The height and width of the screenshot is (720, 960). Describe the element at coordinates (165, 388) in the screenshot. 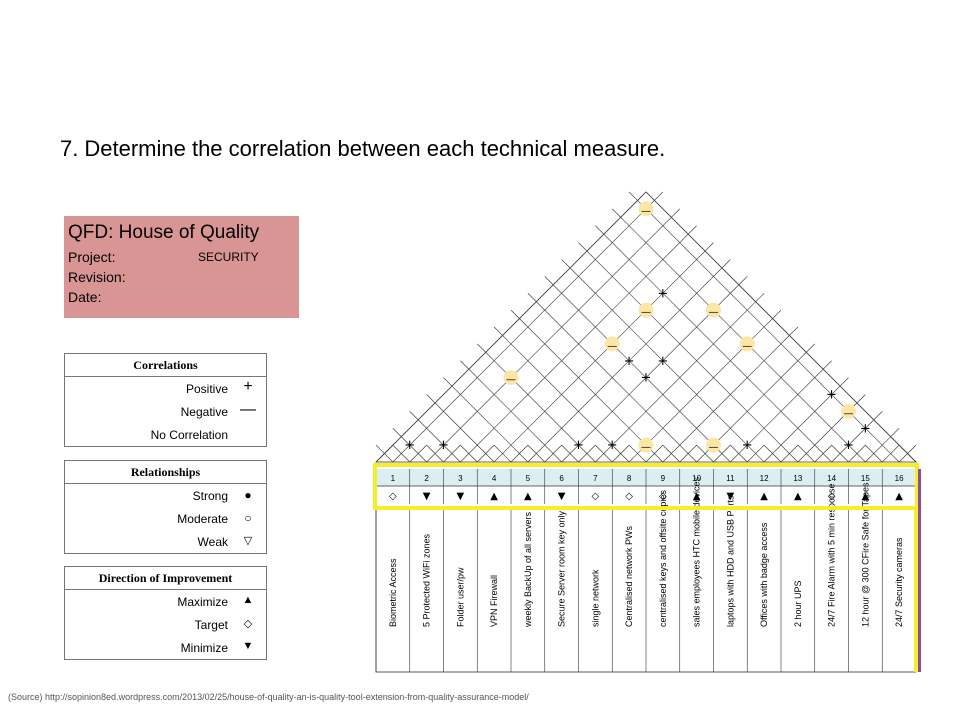

I see `legend-row-positive: Positive +` at that location.